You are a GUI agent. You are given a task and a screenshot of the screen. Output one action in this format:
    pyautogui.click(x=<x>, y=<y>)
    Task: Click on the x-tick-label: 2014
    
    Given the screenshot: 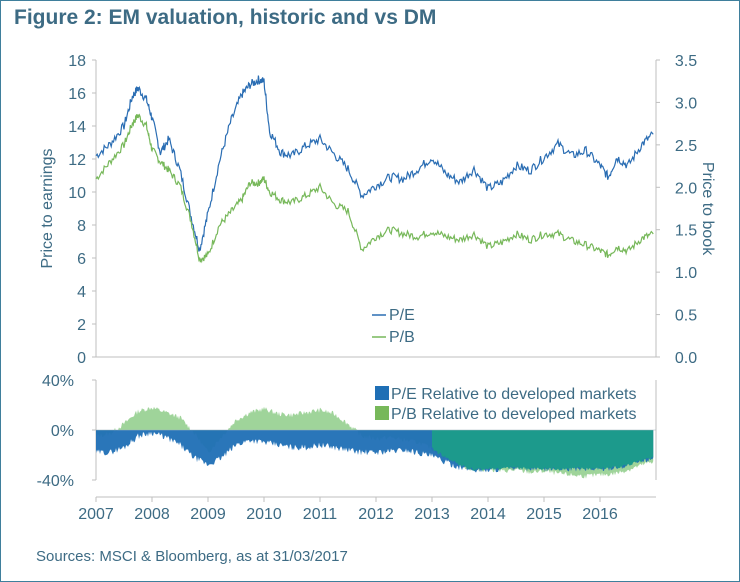 What is the action you would take?
    pyautogui.click(x=488, y=514)
    